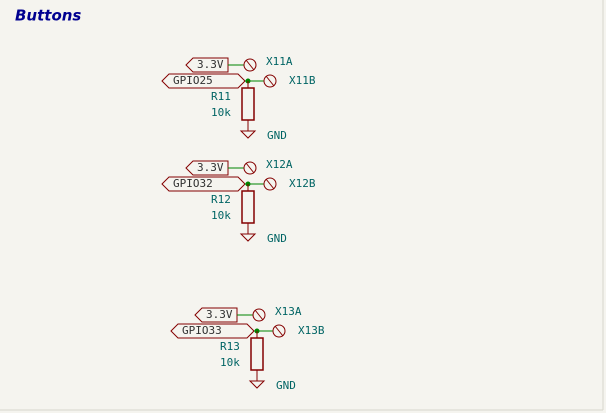 The width and height of the screenshot is (606, 413). What do you see at coordinates (238, 201) in the screenshot?
I see `button-circuit: 3.3V X12A GPIO32 X12B R12 10k GND` at bounding box center [238, 201].